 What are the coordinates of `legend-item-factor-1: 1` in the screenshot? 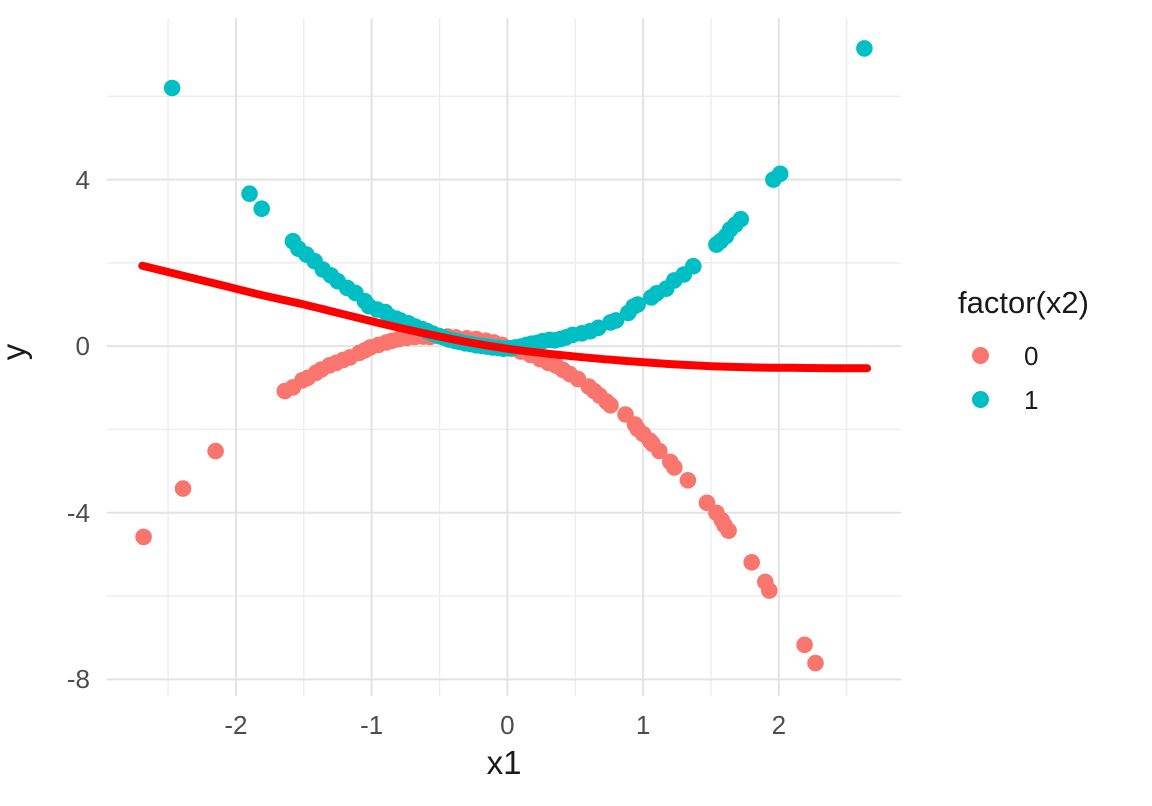 It's located at (1052, 400).